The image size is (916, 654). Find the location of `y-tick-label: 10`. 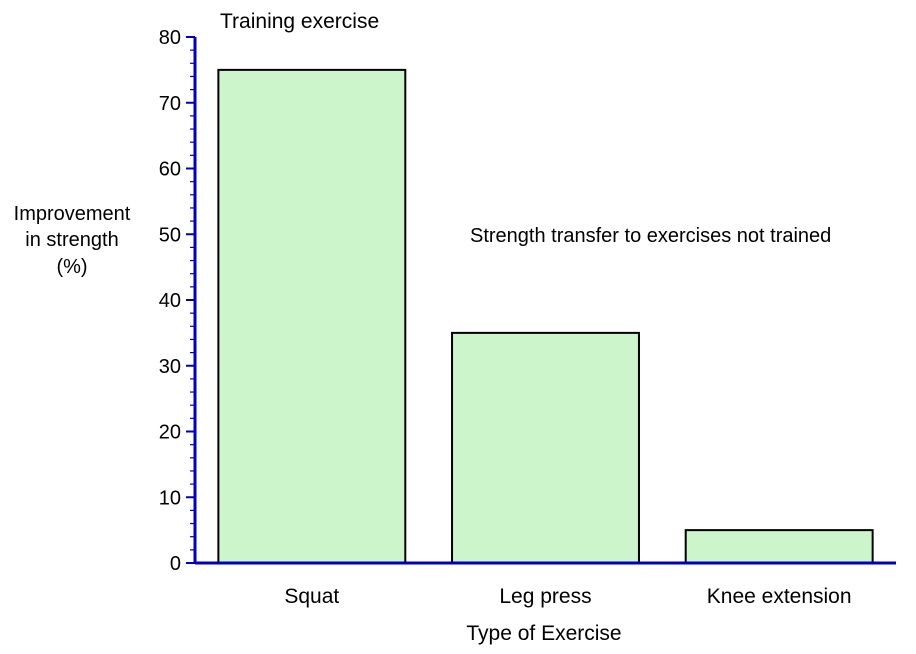

y-tick-label: 10 is located at coordinates (170, 498).